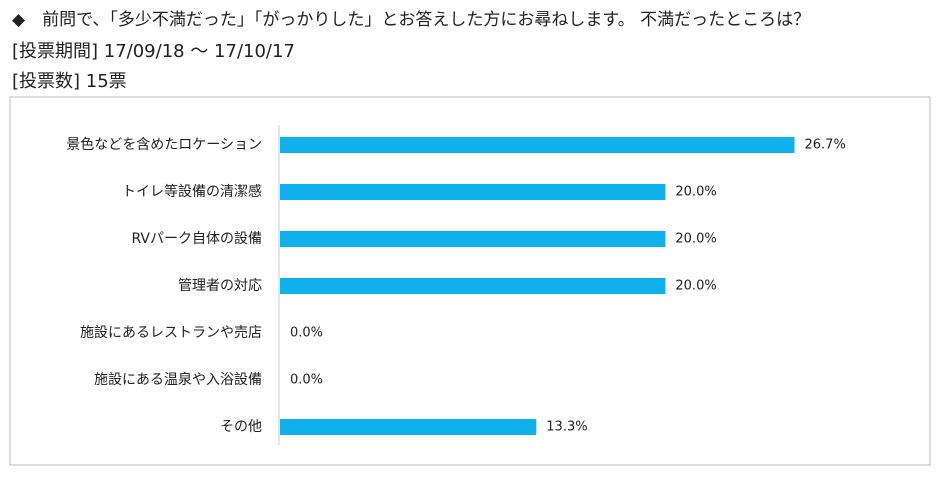 The height and width of the screenshot is (477, 940). Describe the element at coordinates (825, 145) in the screenshot. I see `data-label: 26.7%` at that location.